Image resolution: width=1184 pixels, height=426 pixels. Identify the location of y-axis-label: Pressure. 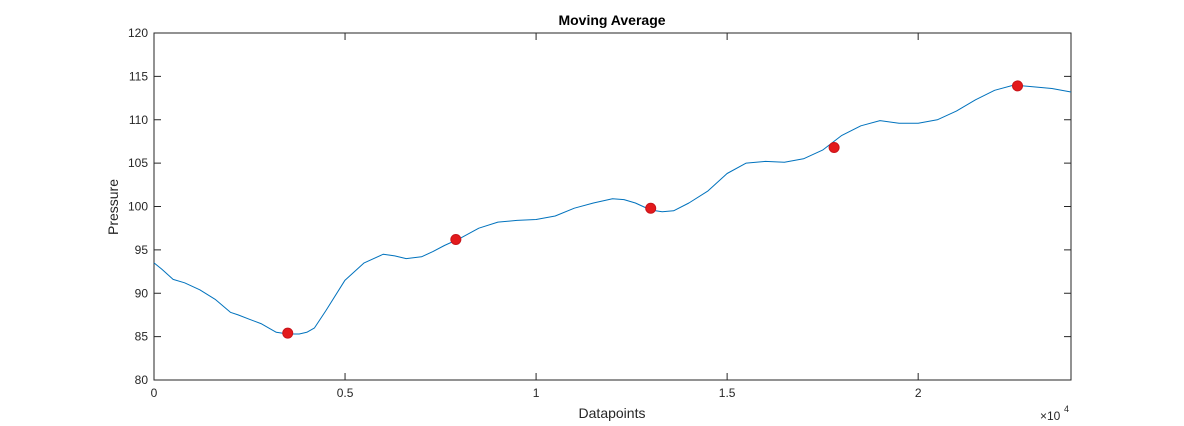
(113, 207).